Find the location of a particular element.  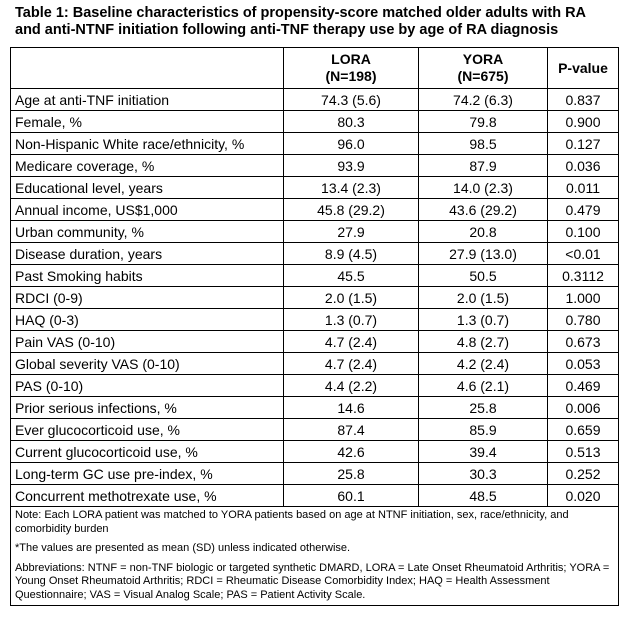

table-row: Urban community, % 27.9 20.8 0.100 is located at coordinates (314, 231).